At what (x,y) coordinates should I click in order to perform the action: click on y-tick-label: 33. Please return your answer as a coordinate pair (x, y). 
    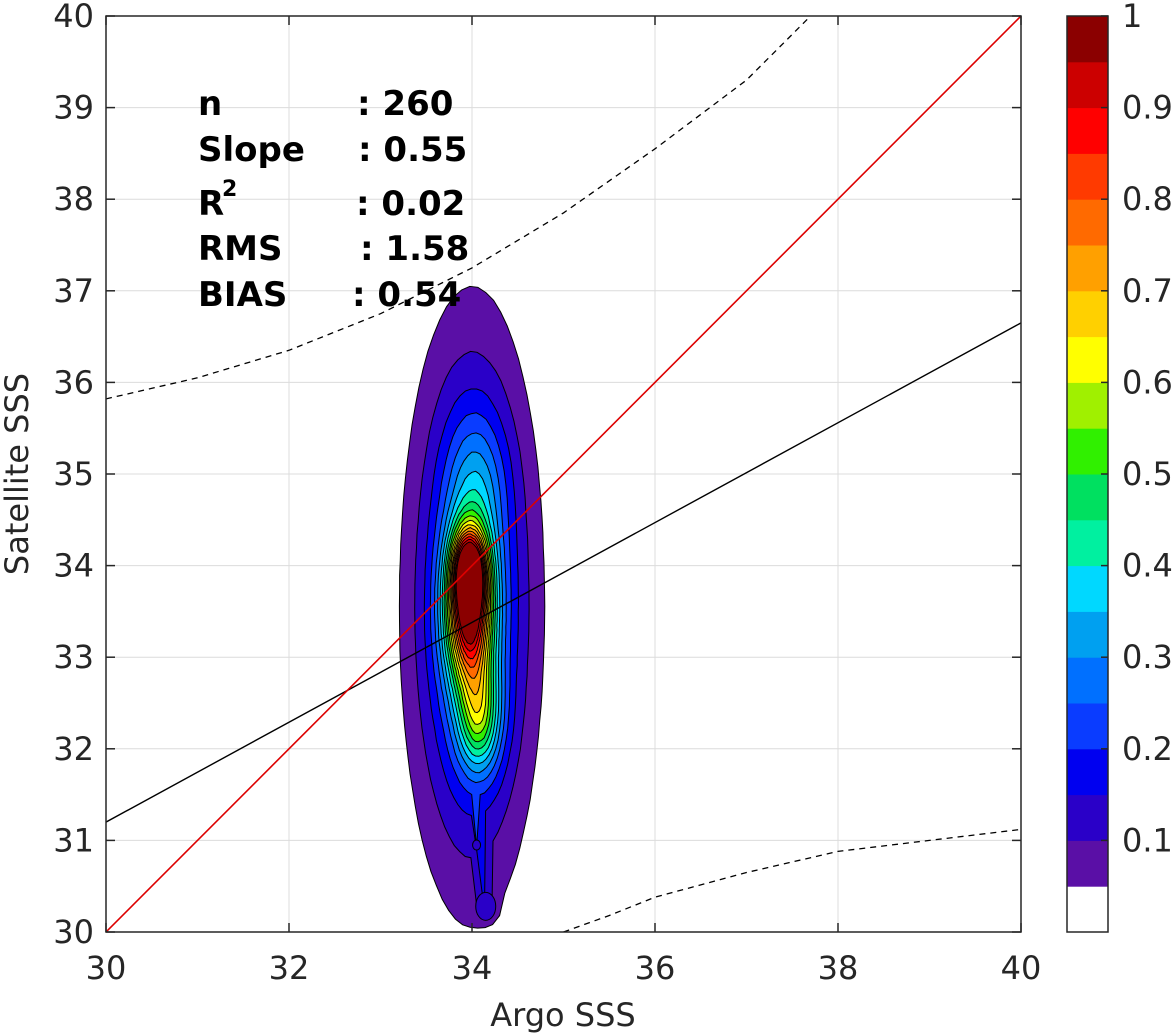
    Looking at the image, I should click on (73, 657).